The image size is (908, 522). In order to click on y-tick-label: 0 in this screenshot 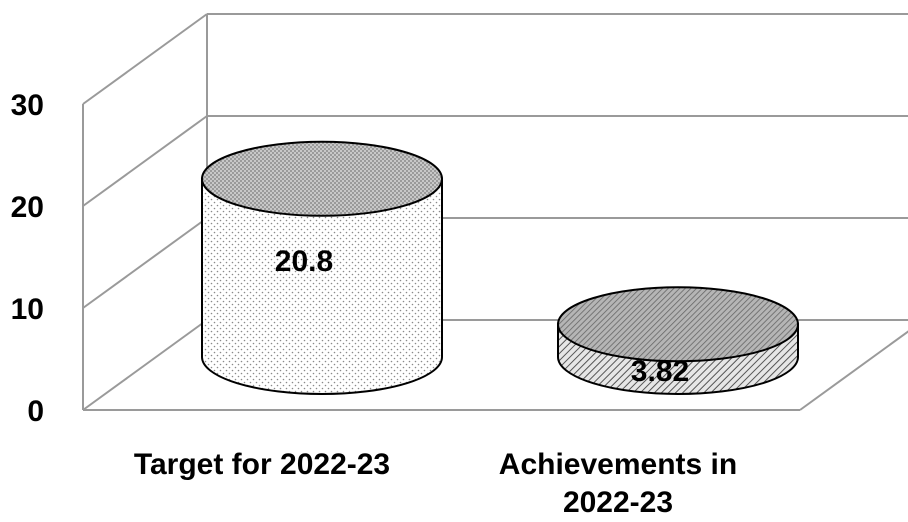, I will do `click(35, 411)`.